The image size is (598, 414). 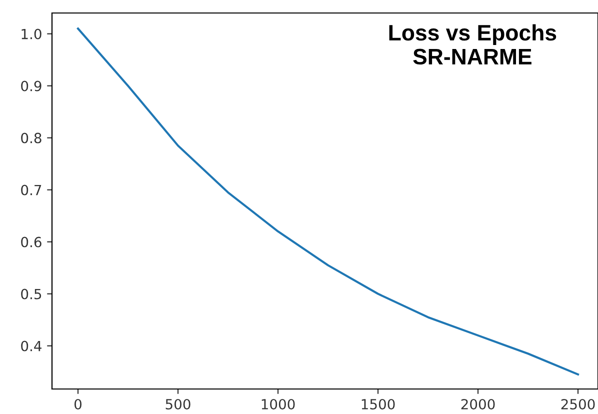 What do you see at coordinates (378, 404) in the screenshot?
I see `x-tick-label: 1500` at bounding box center [378, 404].